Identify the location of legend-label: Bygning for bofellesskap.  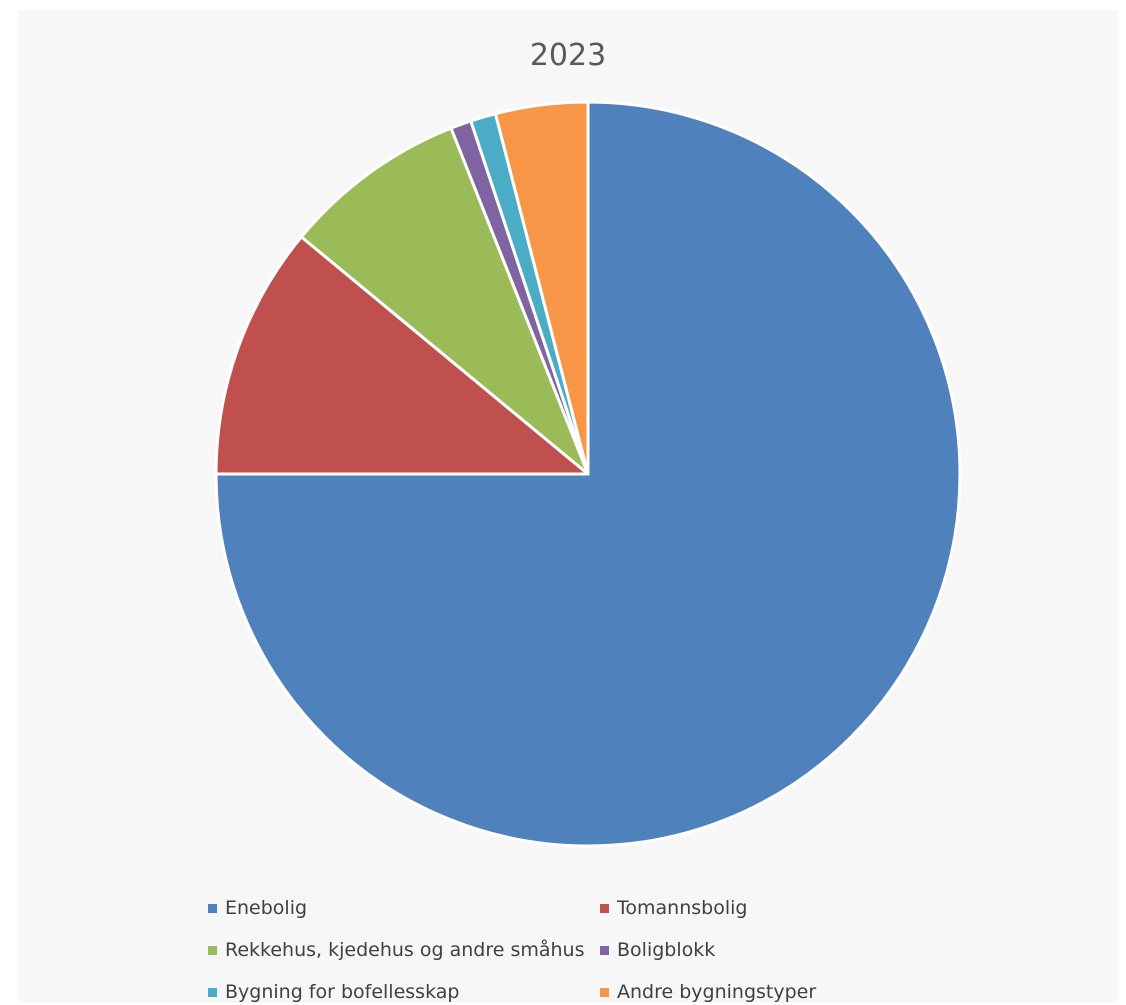
(342, 992).